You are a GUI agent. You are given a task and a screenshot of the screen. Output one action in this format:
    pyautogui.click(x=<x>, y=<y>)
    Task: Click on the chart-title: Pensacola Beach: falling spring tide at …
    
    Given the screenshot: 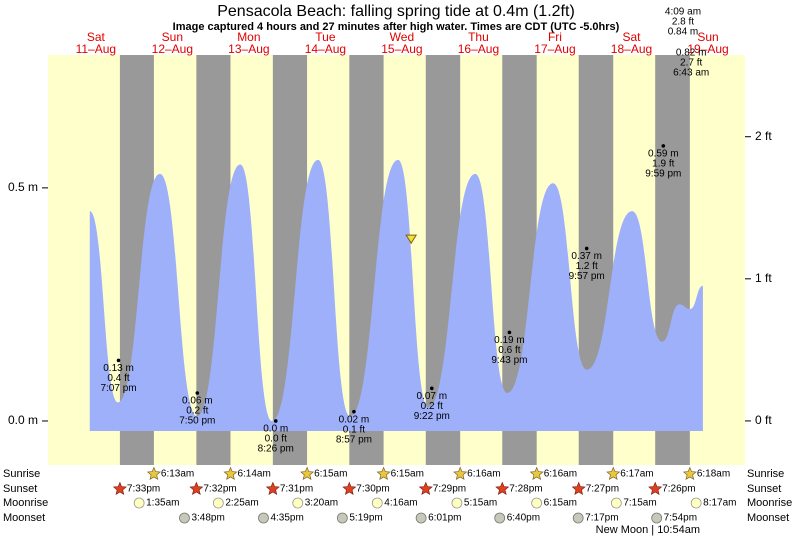 What is the action you would take?
    pyautogui.click(x=396, y=11)
    